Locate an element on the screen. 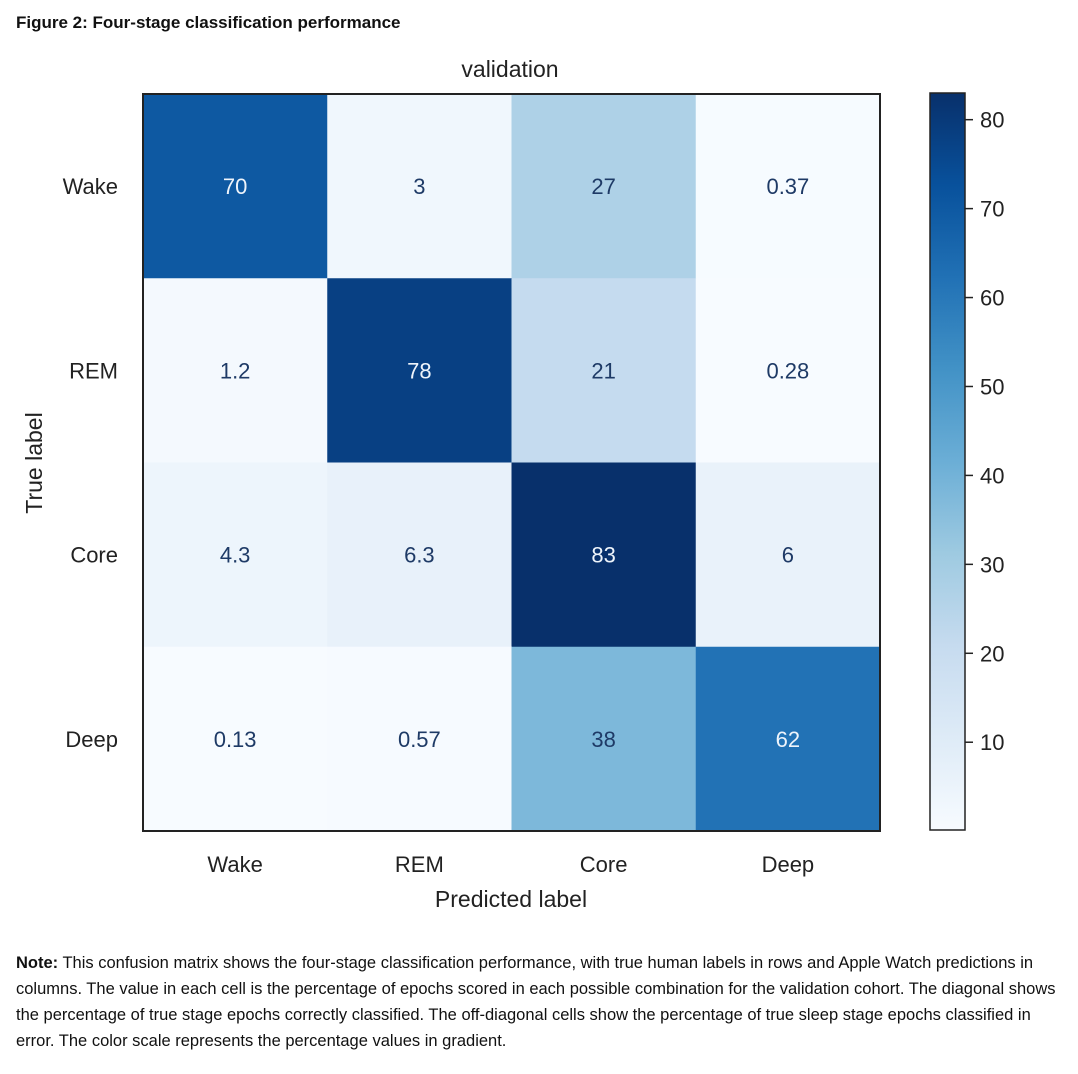  colorbar-tick-label: 40 is located at coordinates (992, 475).